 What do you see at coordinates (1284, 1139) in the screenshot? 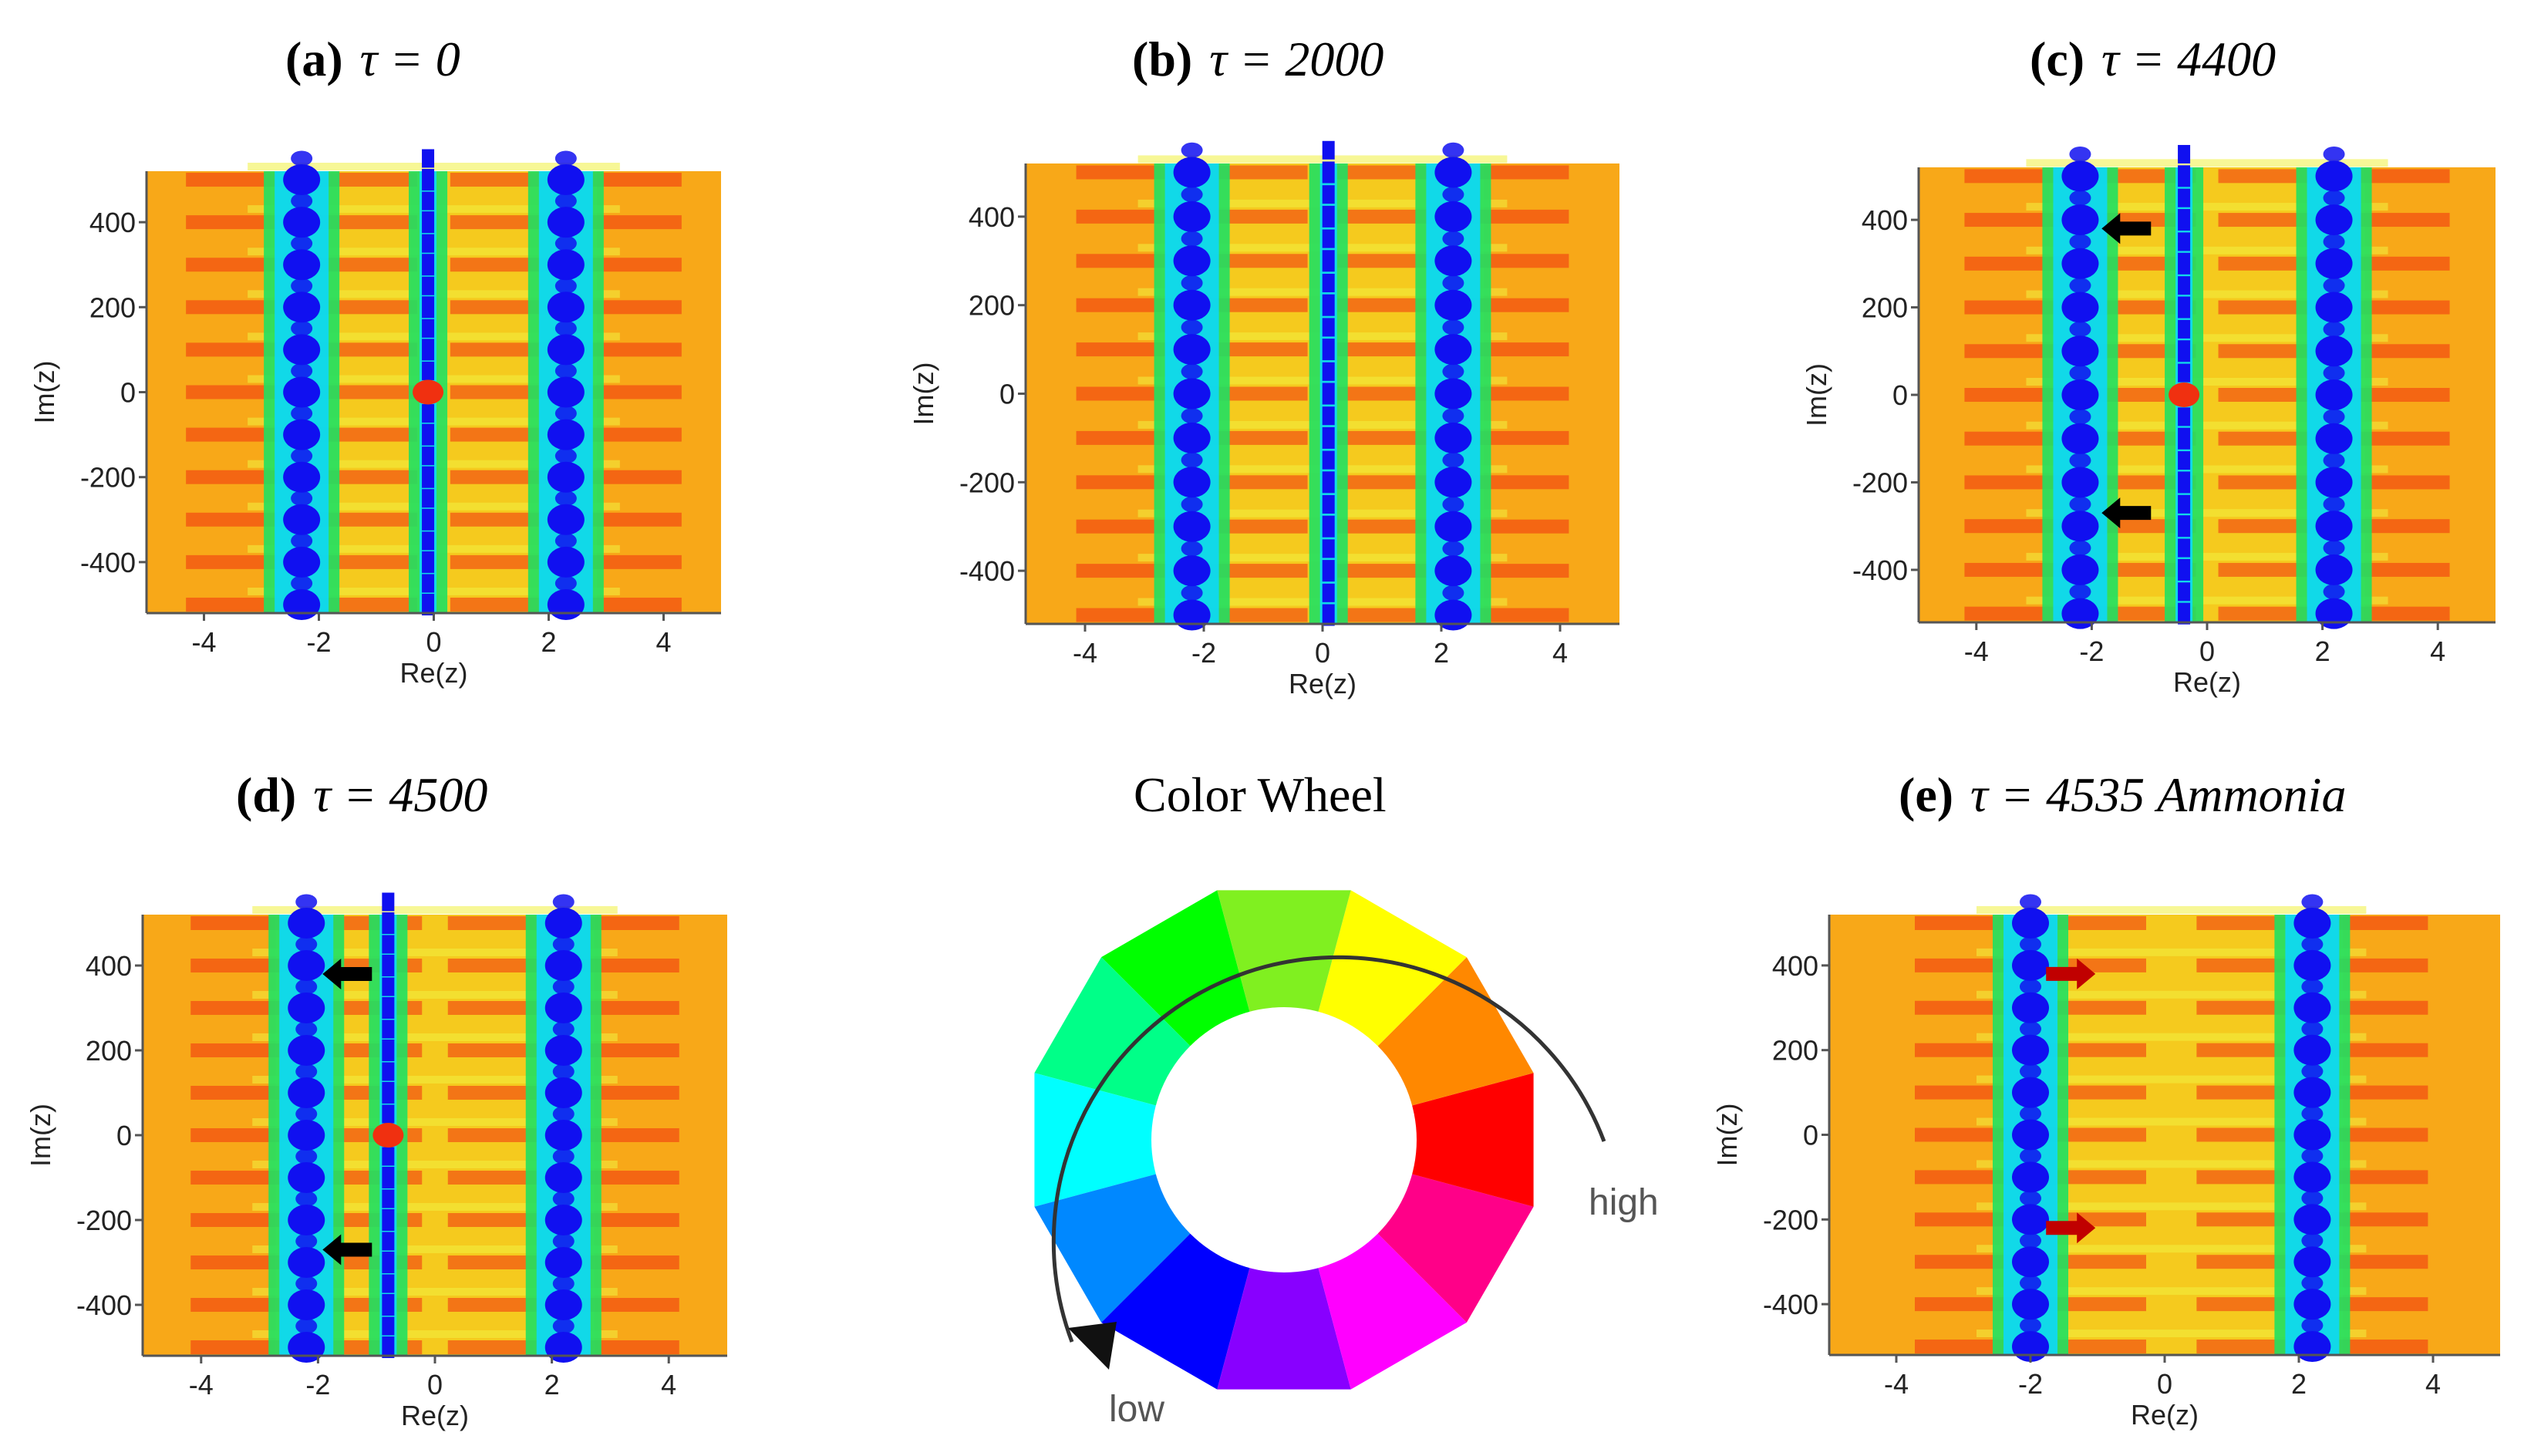
I see `wheel-center-hole` at bounding box center [1284, 1139].